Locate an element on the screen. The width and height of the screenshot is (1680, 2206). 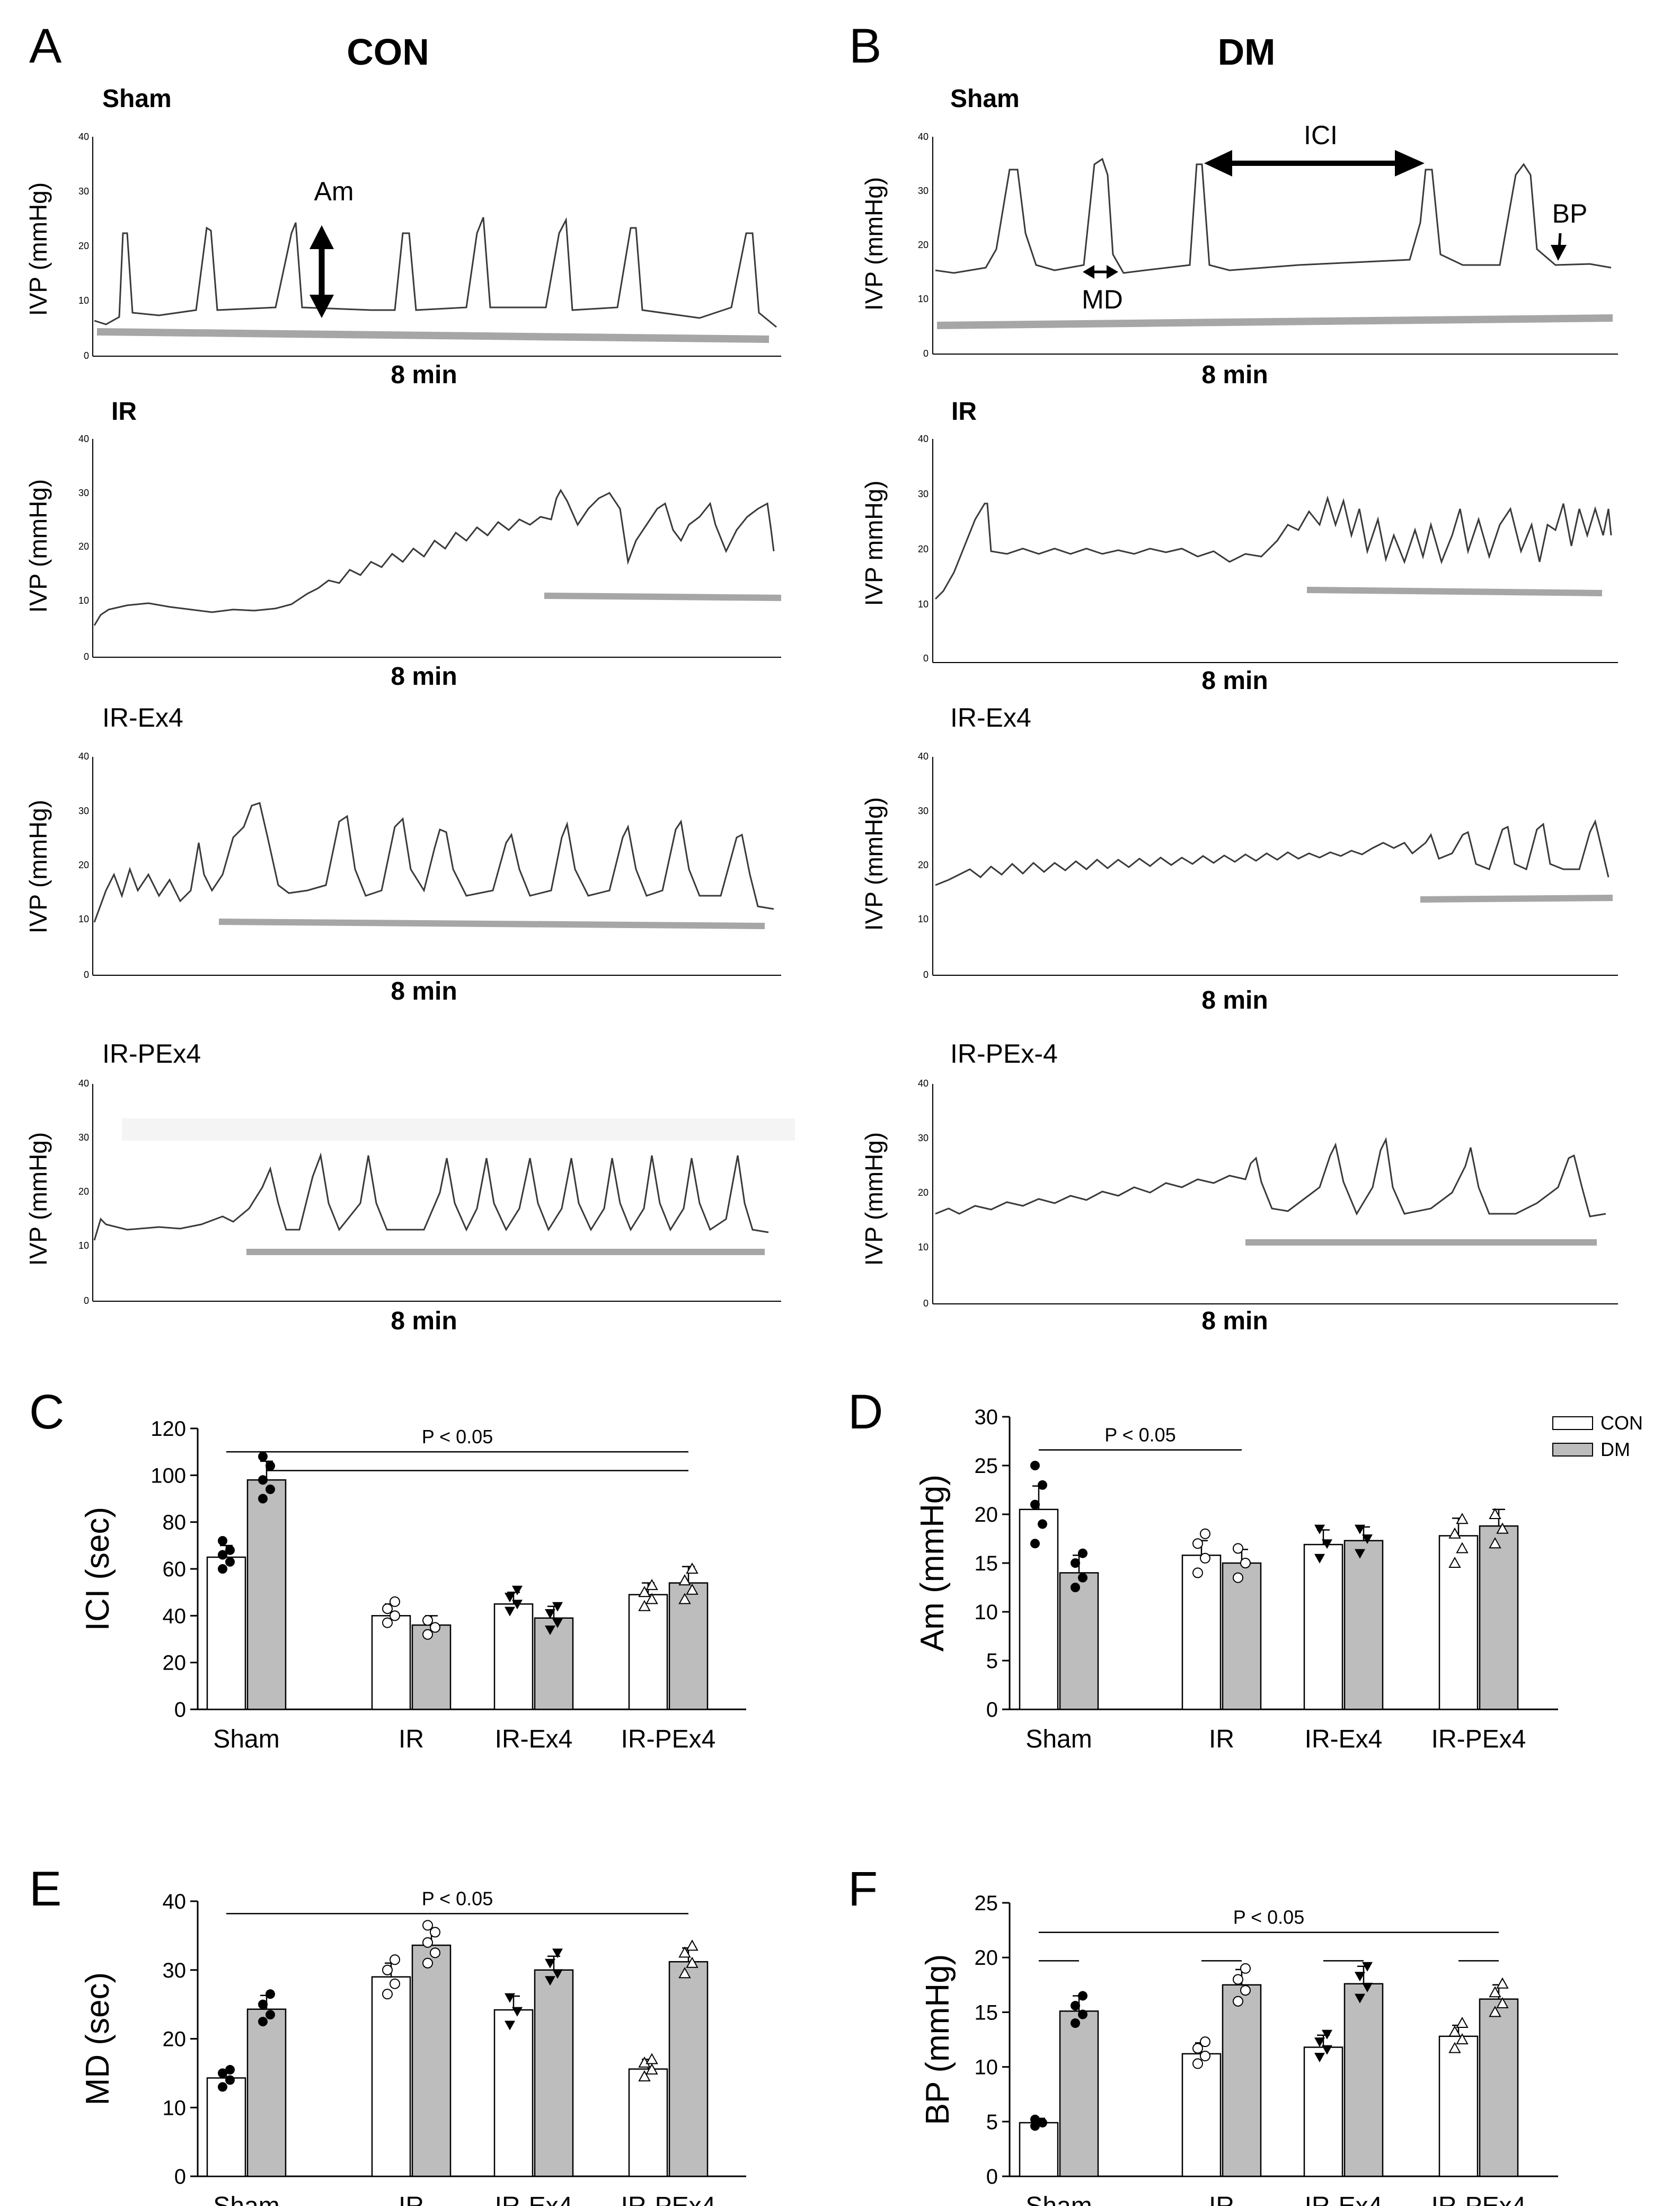
y-tick-label: 20 is located at coordinates (175, 1663).